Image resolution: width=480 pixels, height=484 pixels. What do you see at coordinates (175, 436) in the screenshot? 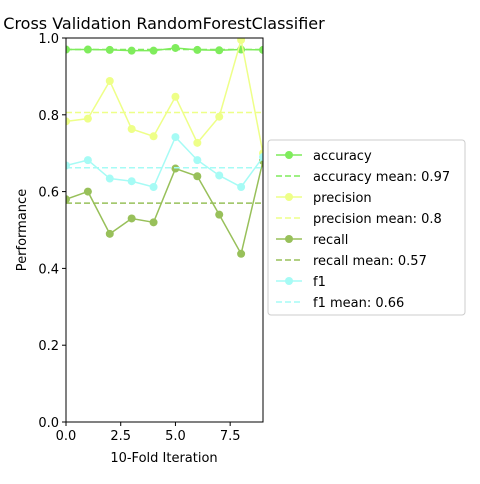
I see `x-tick-label: 5.0` at bounding box center [175, 436].